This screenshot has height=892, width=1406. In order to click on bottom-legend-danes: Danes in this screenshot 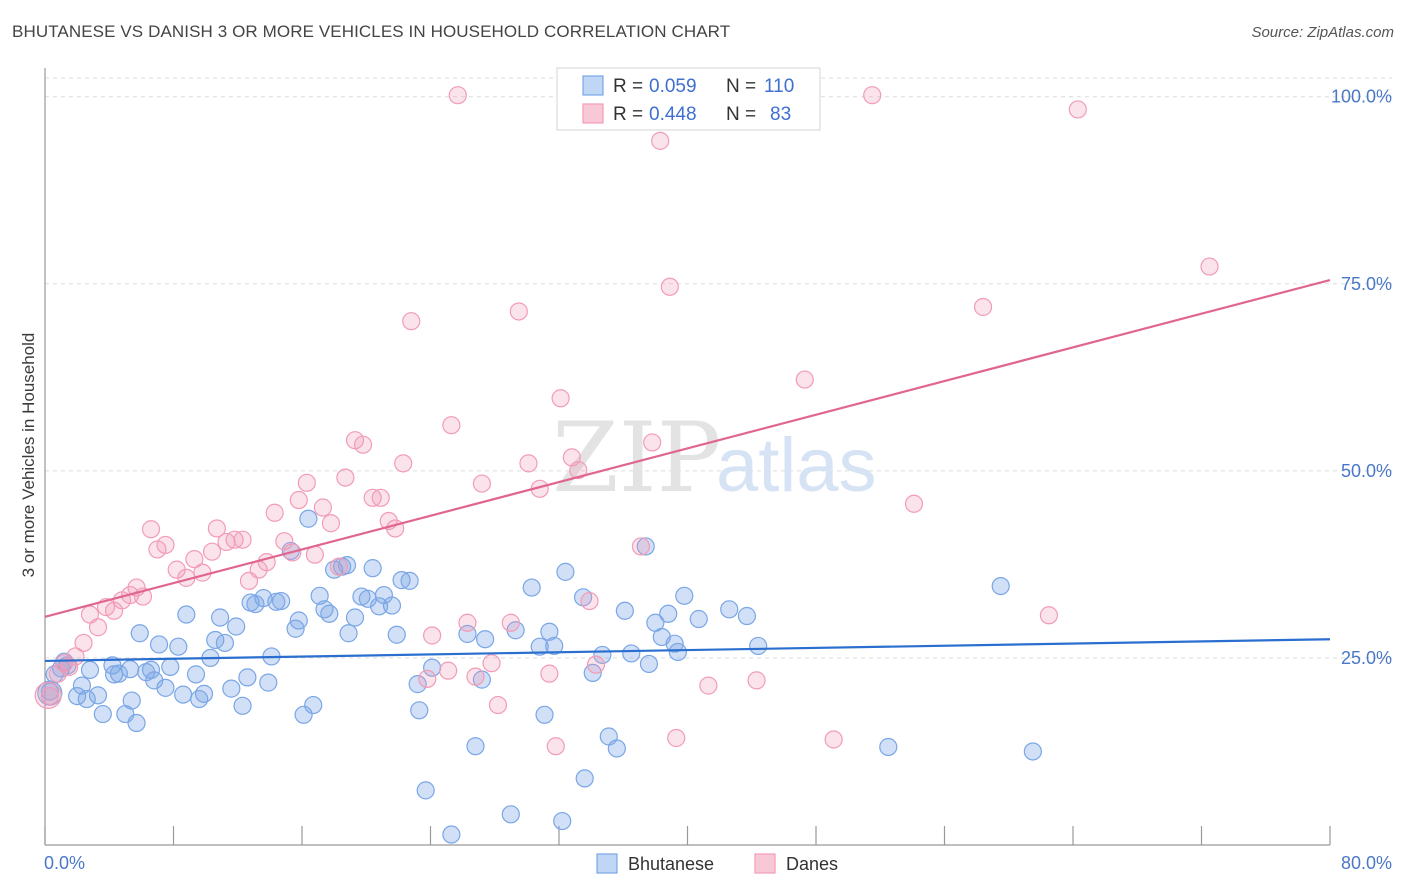, I will do `click(812, 864)`.